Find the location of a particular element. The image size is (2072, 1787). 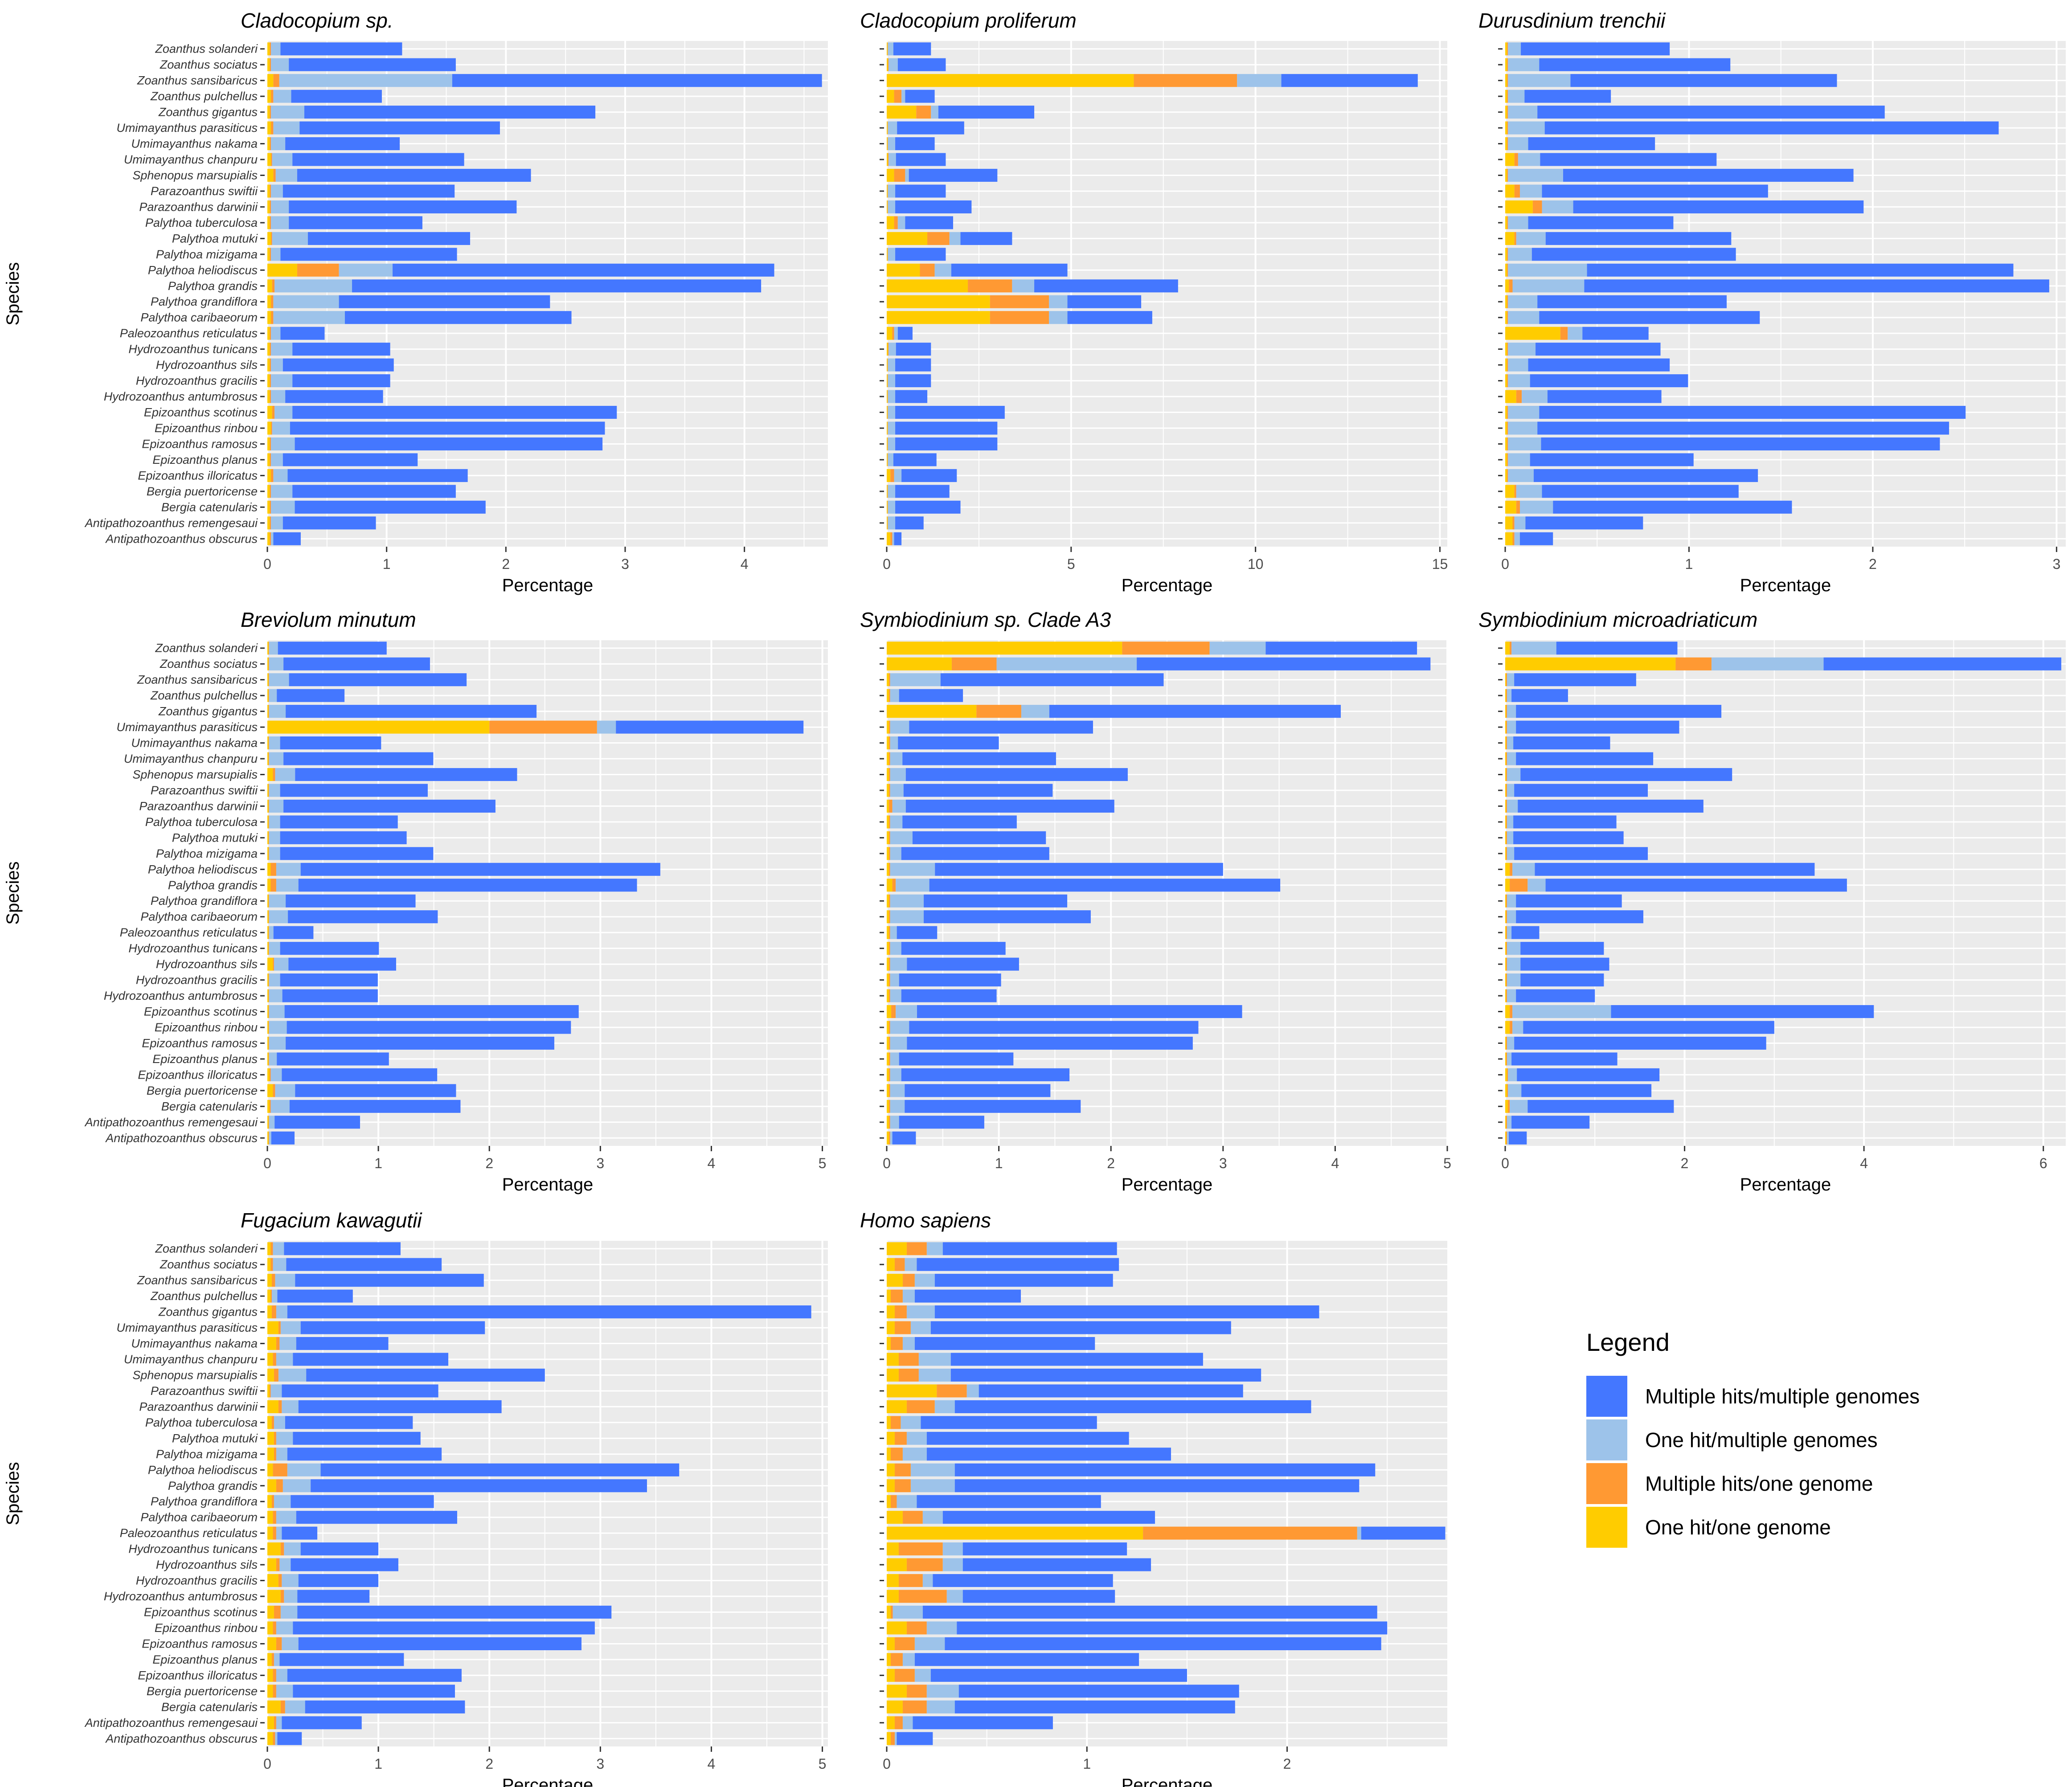

species-label: Parazoanthus swiftii is located at coordinates (204, 790).